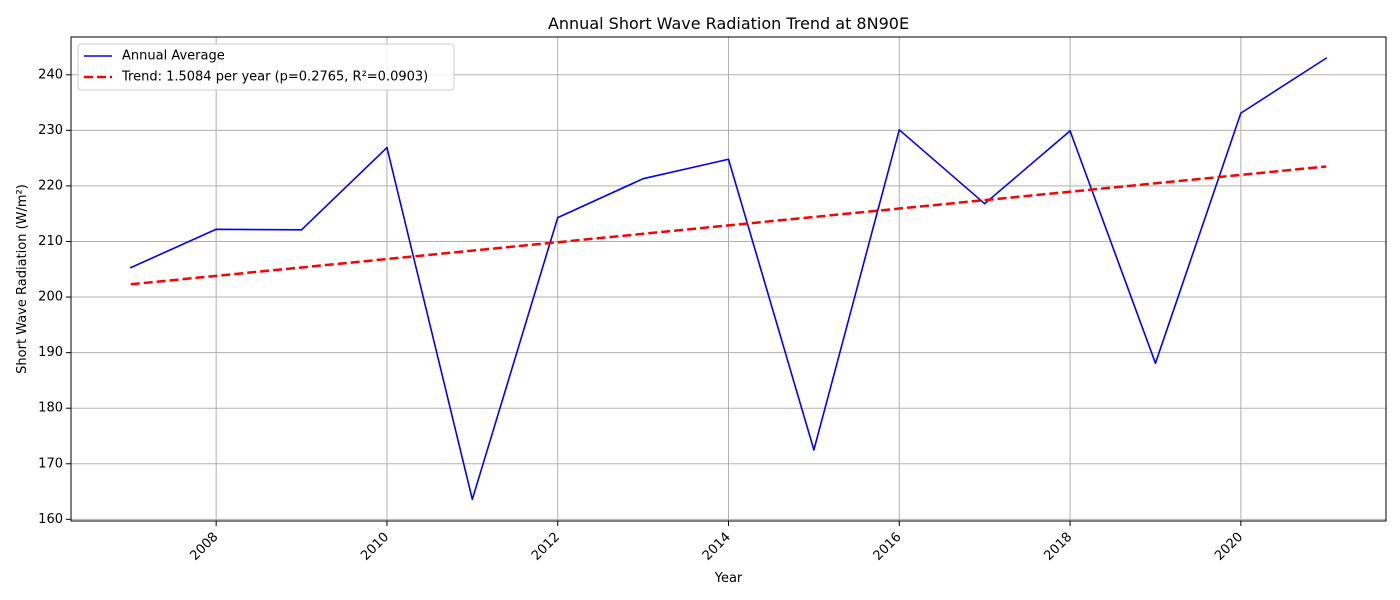 Image resolution: width=1400 pixels, height=600 pixels. What do you see at coordinates (50, 241) in the screenshot?
I see `y-tick-label: 210` at bounding box center [50, 241].